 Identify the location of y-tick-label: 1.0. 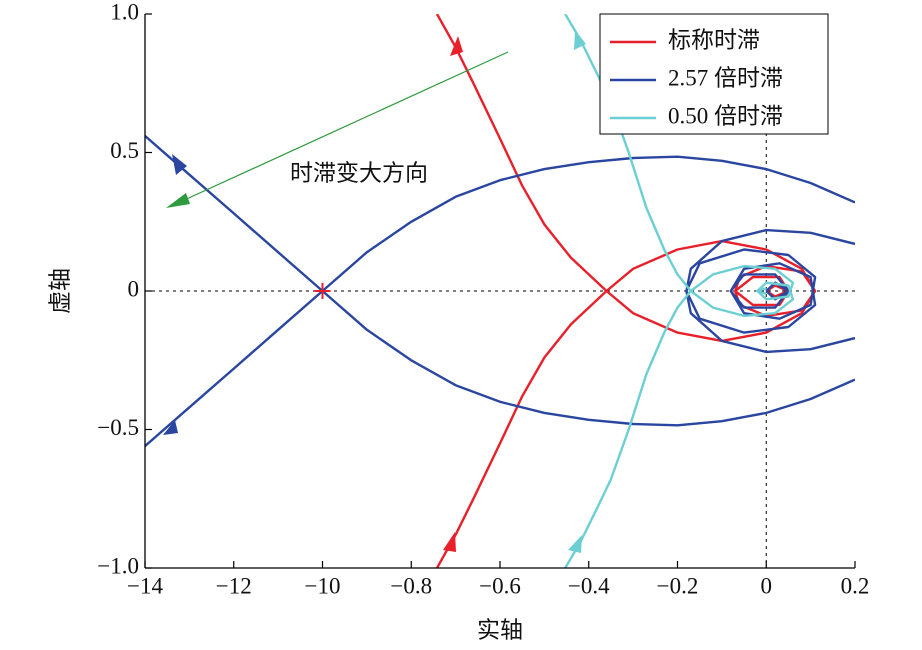
(124, 12).